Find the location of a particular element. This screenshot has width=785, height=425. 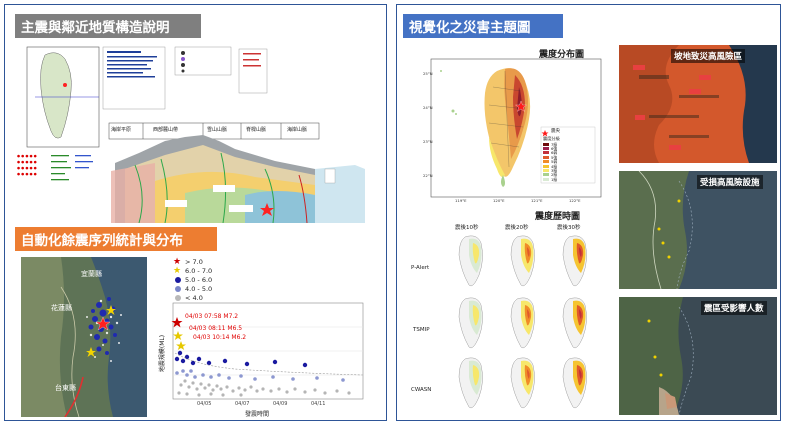

intensity-map-title: 震度分布圖 is located at coordinates (562, 55).